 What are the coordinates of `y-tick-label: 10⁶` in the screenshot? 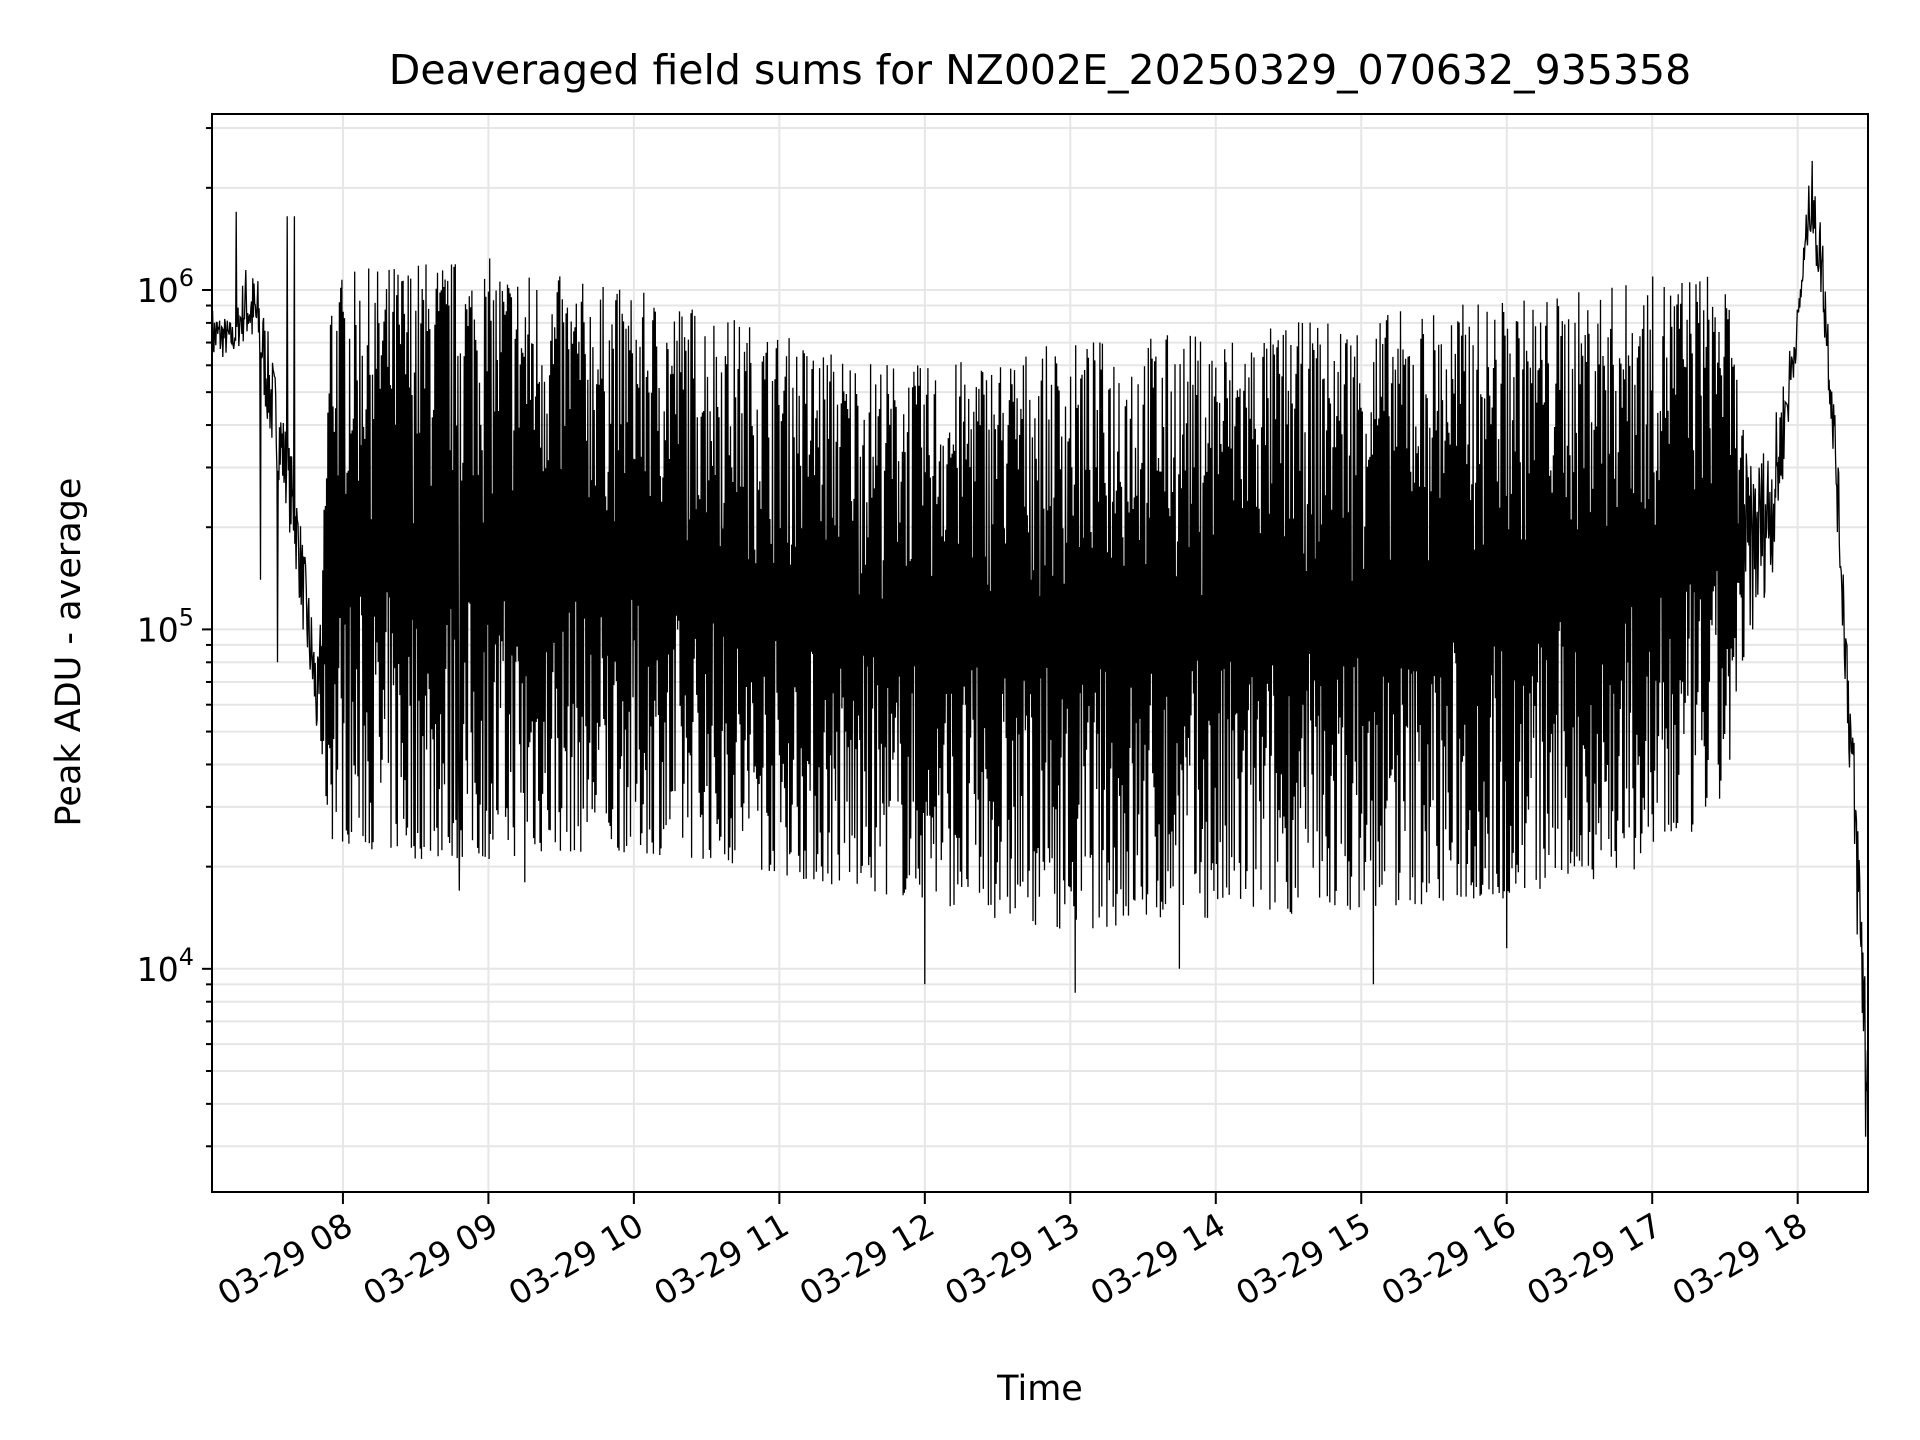 It's located at (165, 287).